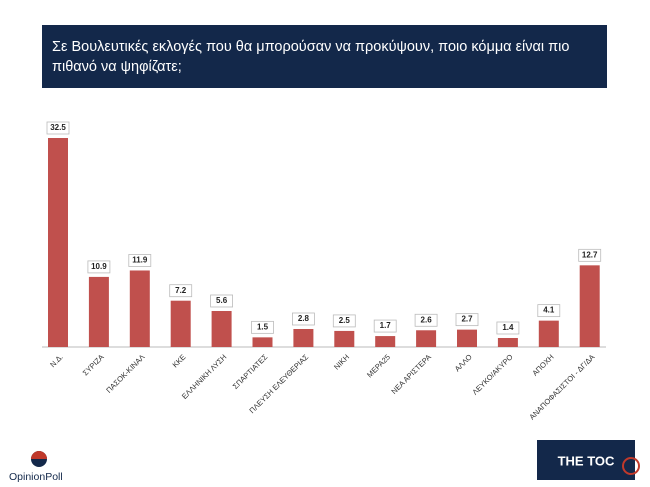  Describe the element at coordinates (56, 360) in the screenshot. I see `x-tick-label: Ν.Δ.` at that location.